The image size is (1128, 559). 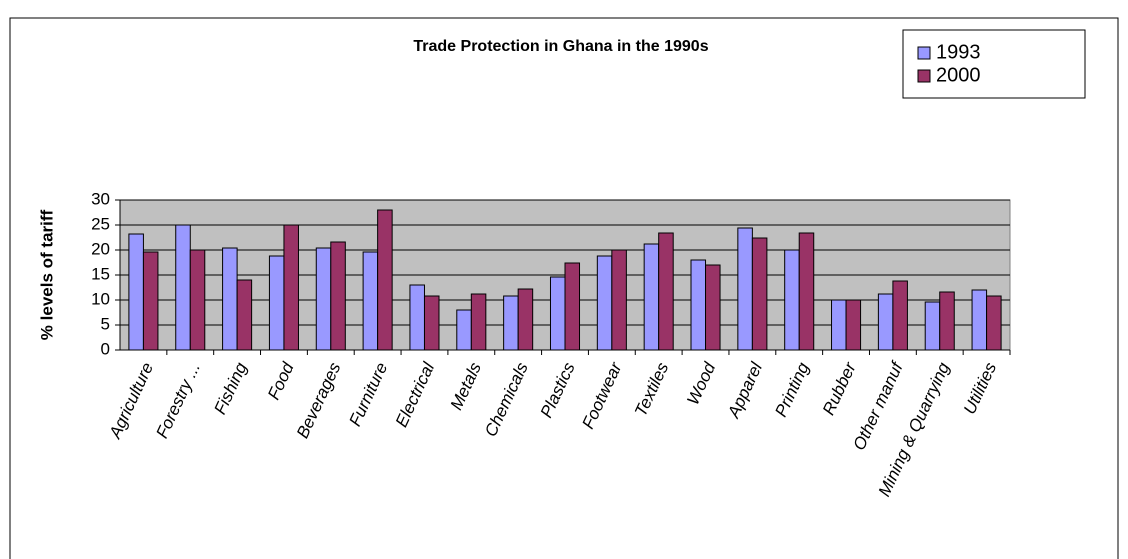 What do you see at coordinates (100, 273) in the screenshot?
I see `y-tick-label: 15` at bounding box center [100, 273].